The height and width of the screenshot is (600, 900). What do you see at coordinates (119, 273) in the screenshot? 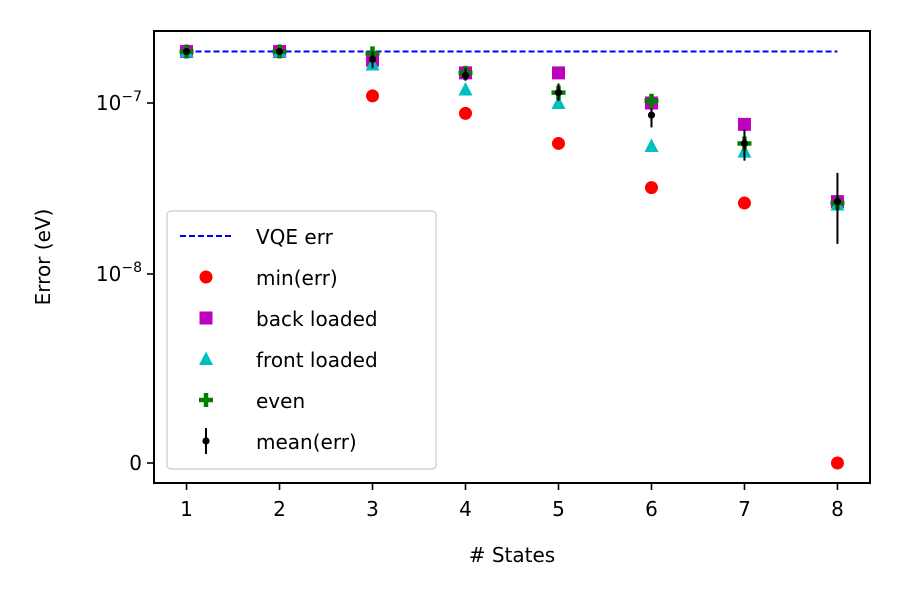
I see `y-tick-label: 10⁻⁸` at bounding box center [119, 273].